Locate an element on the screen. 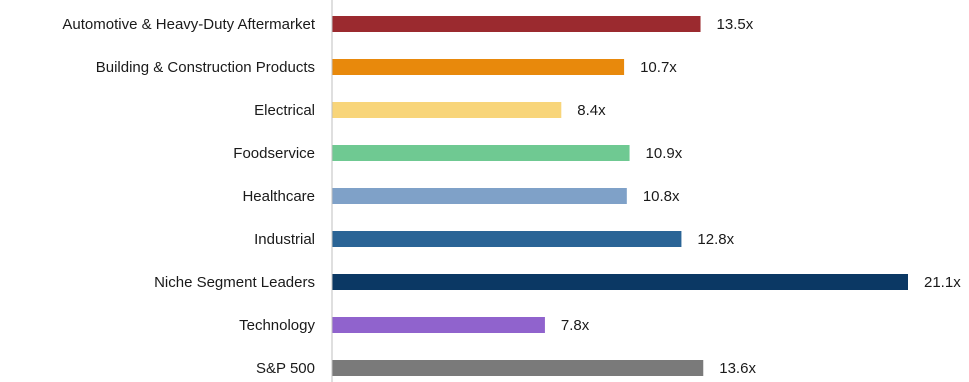  value-label-industrial: 12.8x is located at coordinates (715, 239).